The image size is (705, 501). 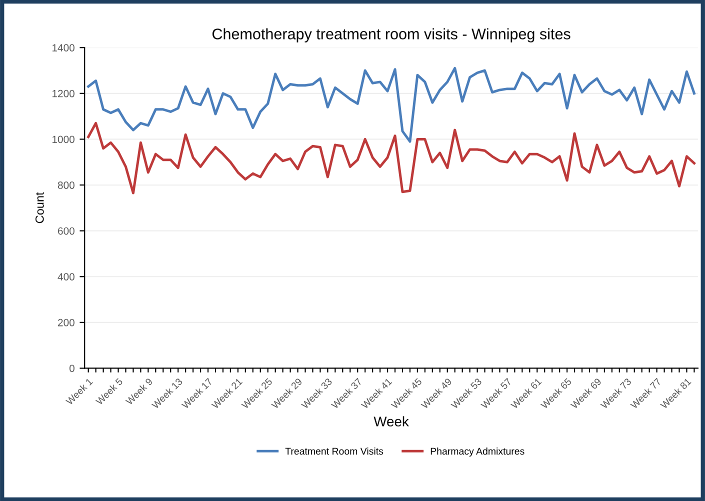 I want to click on y-tick-label: 800, so click(x=66, y=185).